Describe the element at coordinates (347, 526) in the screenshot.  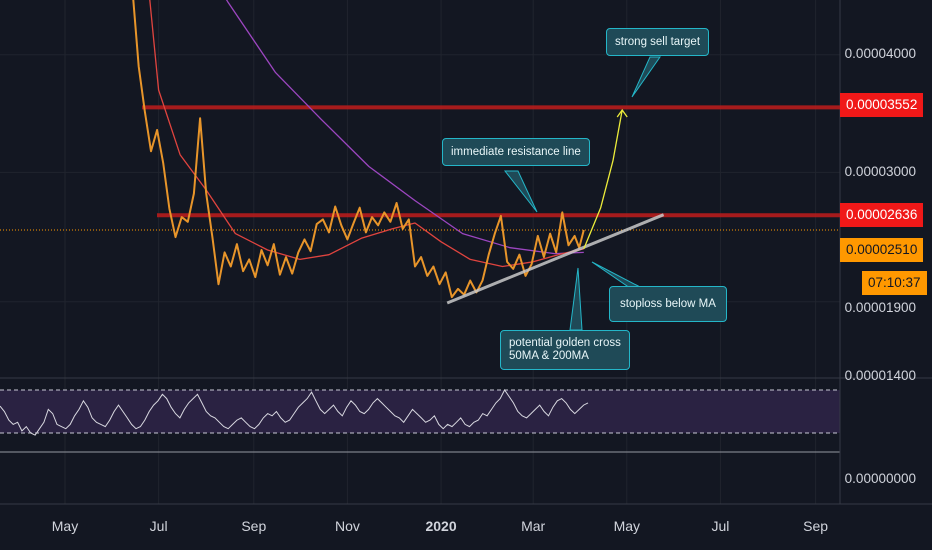
I see `time-tick-label: Nov` at that location.